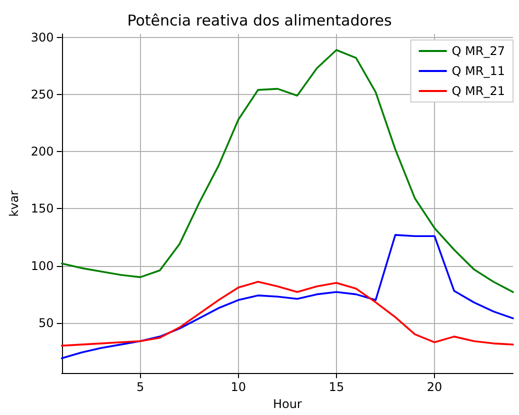 The image size is (519, 415). What do you see at coordinates (14, 203) in the screenshot?
I see `y-axis-title: kvar` at bounding box center [14, 203].